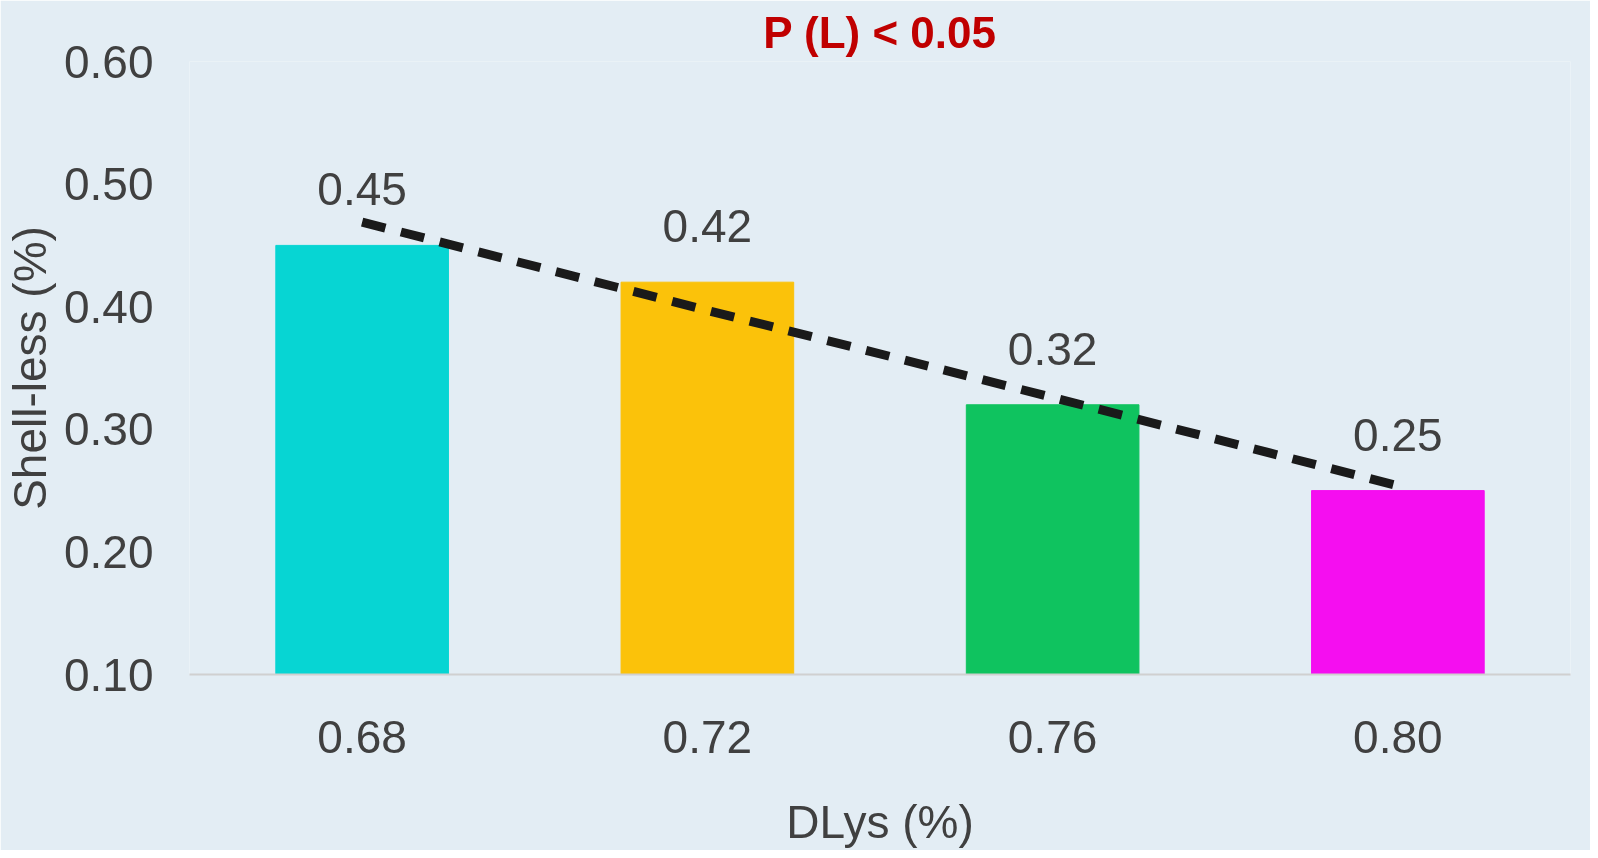 The image size is (1598, 858). What do you see at coordinates (108, 429) in the screenshot?
I see `y-tick-label: 0.30` at bounding box center [108, 429].